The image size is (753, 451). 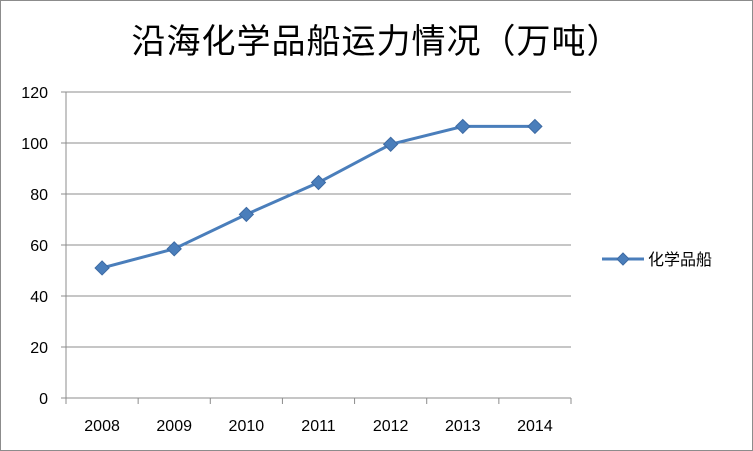 I want to click on x-tick-label: 2008, so click(x=102, y=426).